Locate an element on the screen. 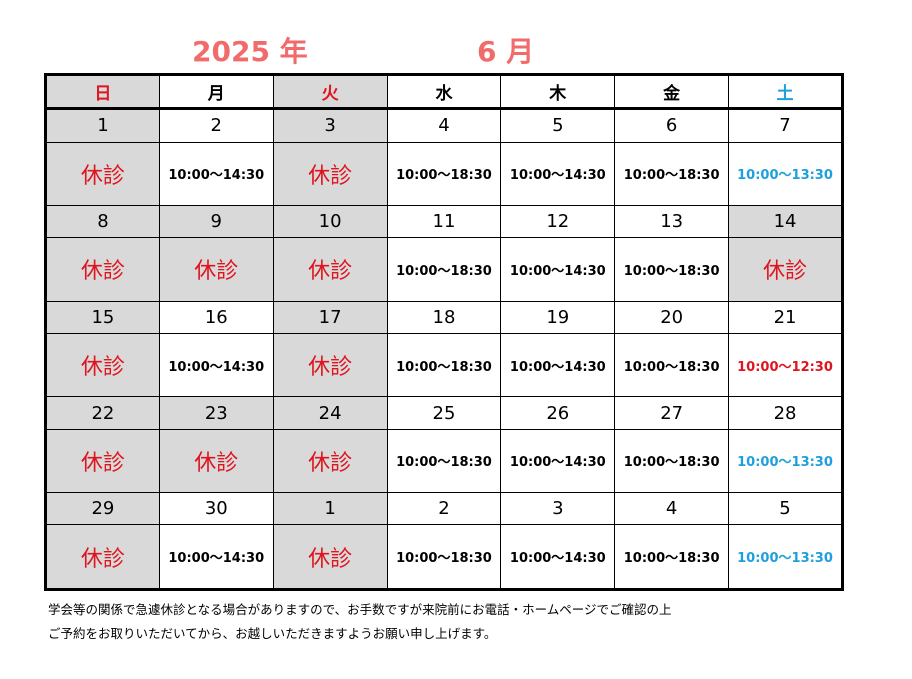  week-1-dates: 1 2 3 4 5 6 7 is located at coordinates (444, 125).